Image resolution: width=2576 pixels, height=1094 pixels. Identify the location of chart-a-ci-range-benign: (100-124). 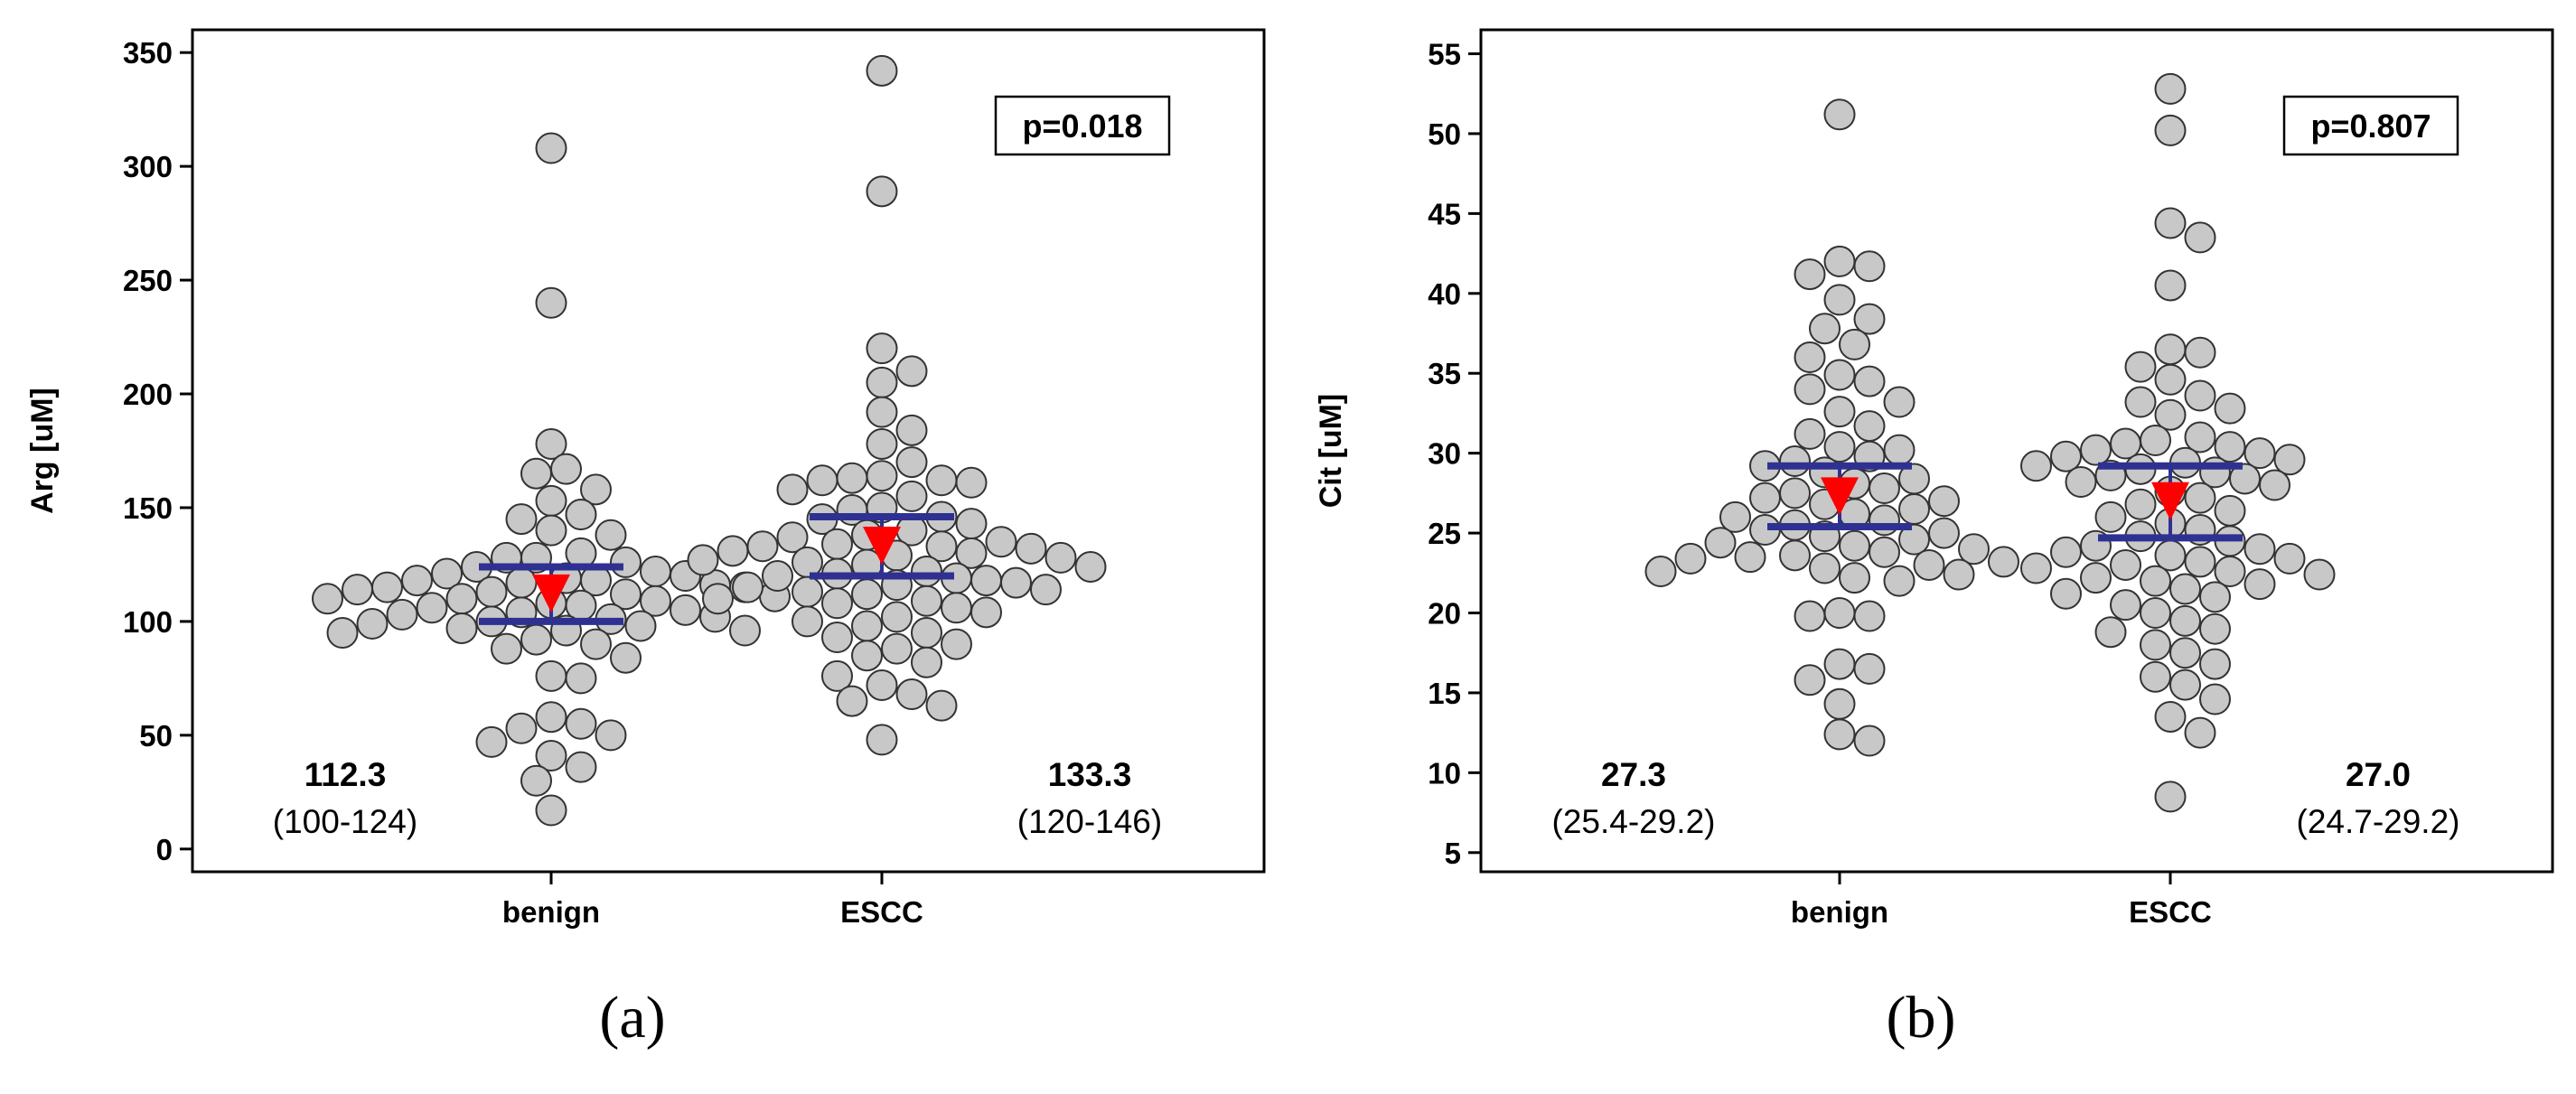
(345, 822).